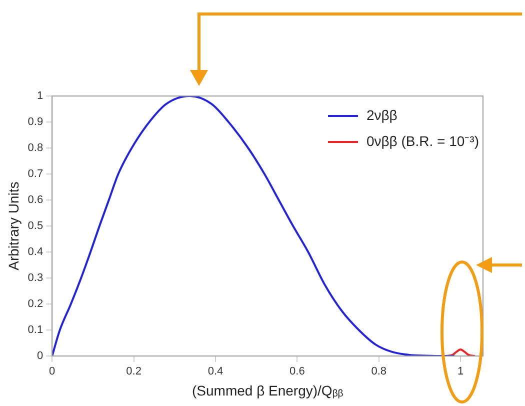 The height and width of the screenshot is (406, 525). What do you see at coordinates (297, 372) in the screenshot?
I see `x-tick-label: 0.6` at bounding box center [297, 372].